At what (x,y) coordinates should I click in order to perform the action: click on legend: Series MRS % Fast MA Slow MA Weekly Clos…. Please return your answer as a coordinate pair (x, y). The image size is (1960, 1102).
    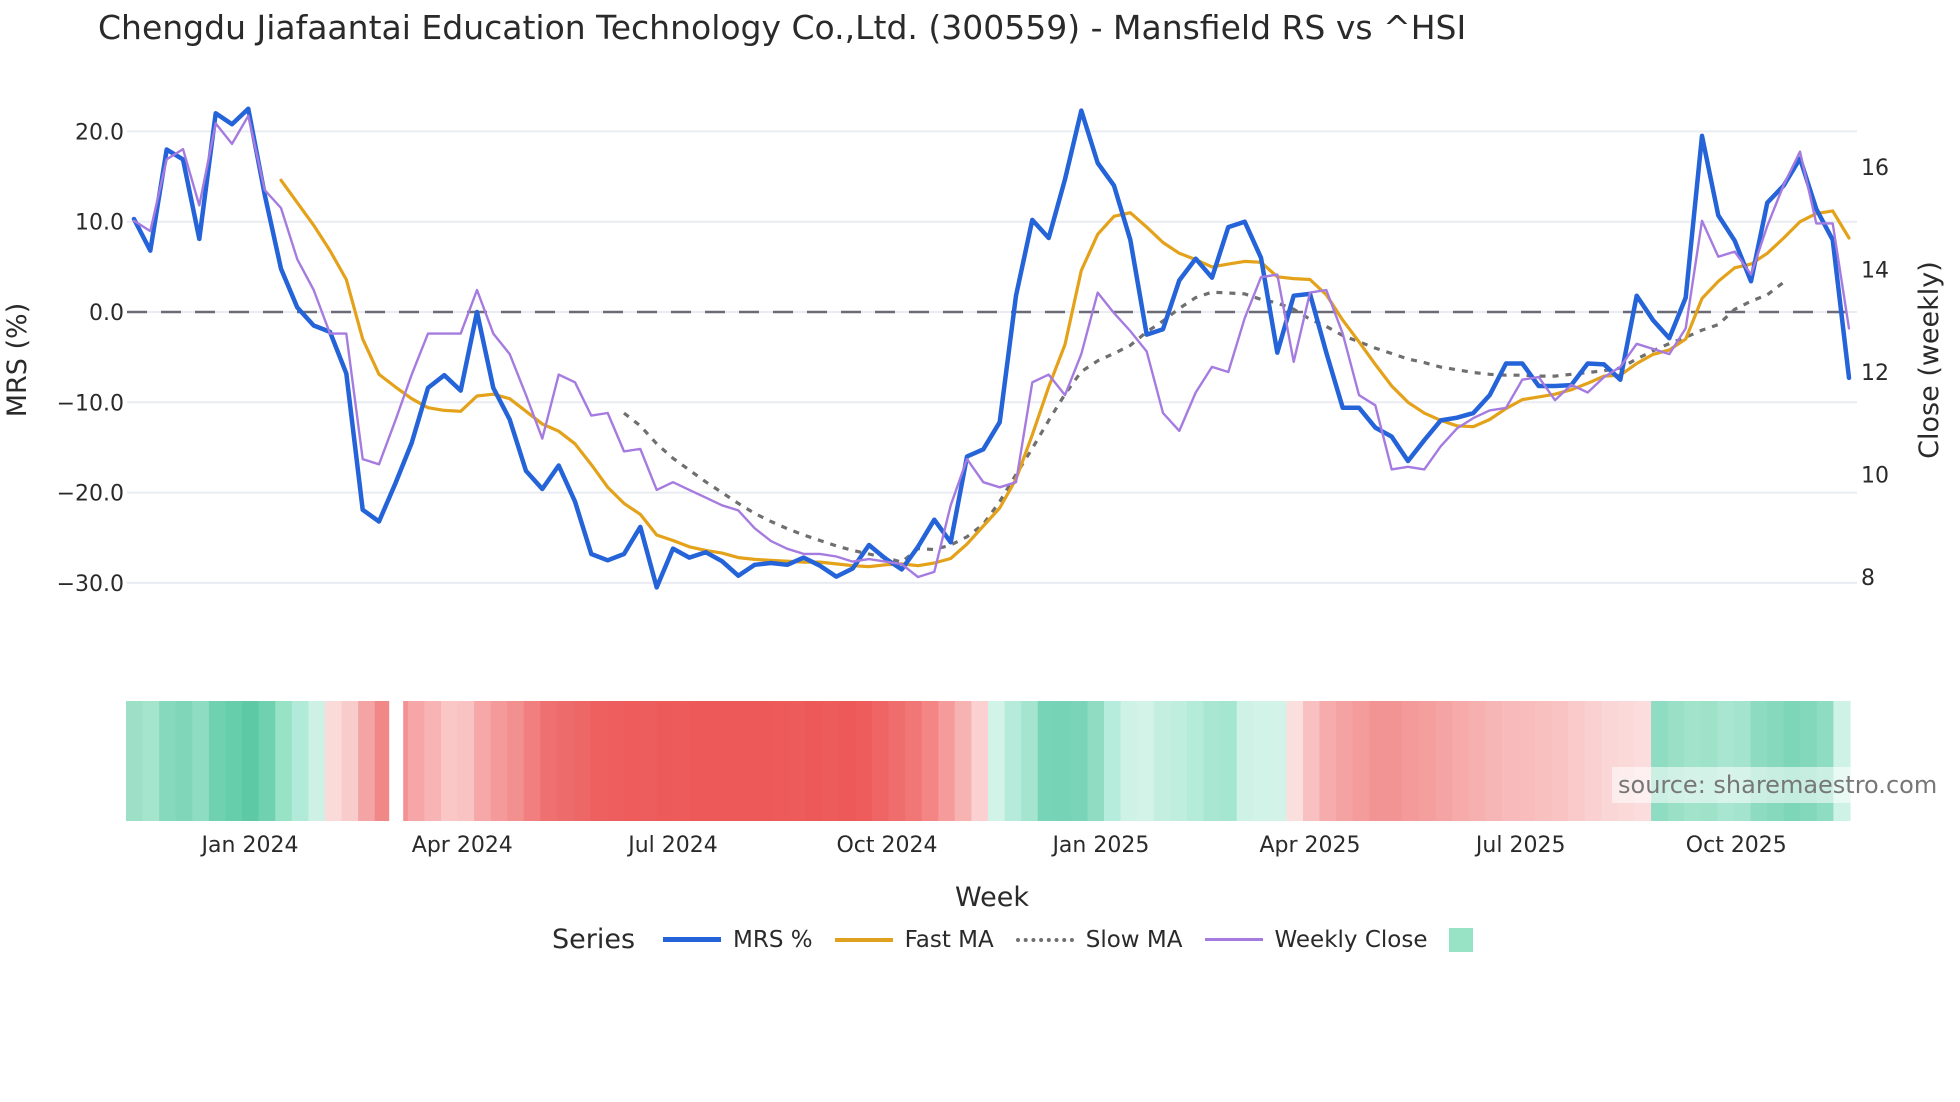
    Looking at the image, I should click on (1023, 939).